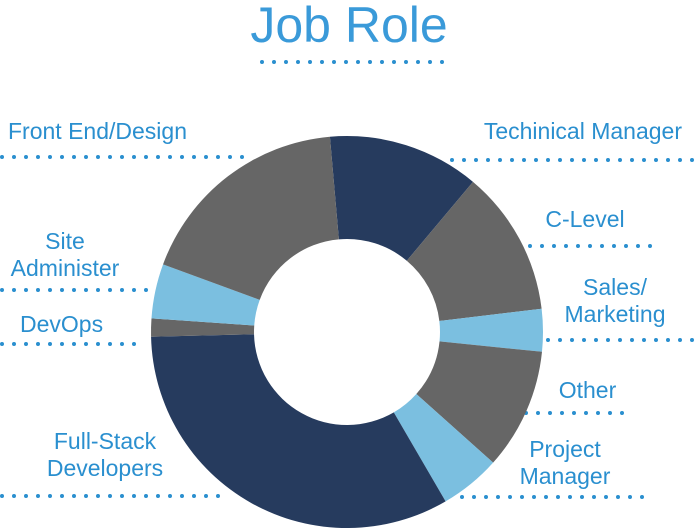 Image resolution: width=698 pixels, height=530 pixels. I want to click on chart-title: Job Role, so click(349, 26).